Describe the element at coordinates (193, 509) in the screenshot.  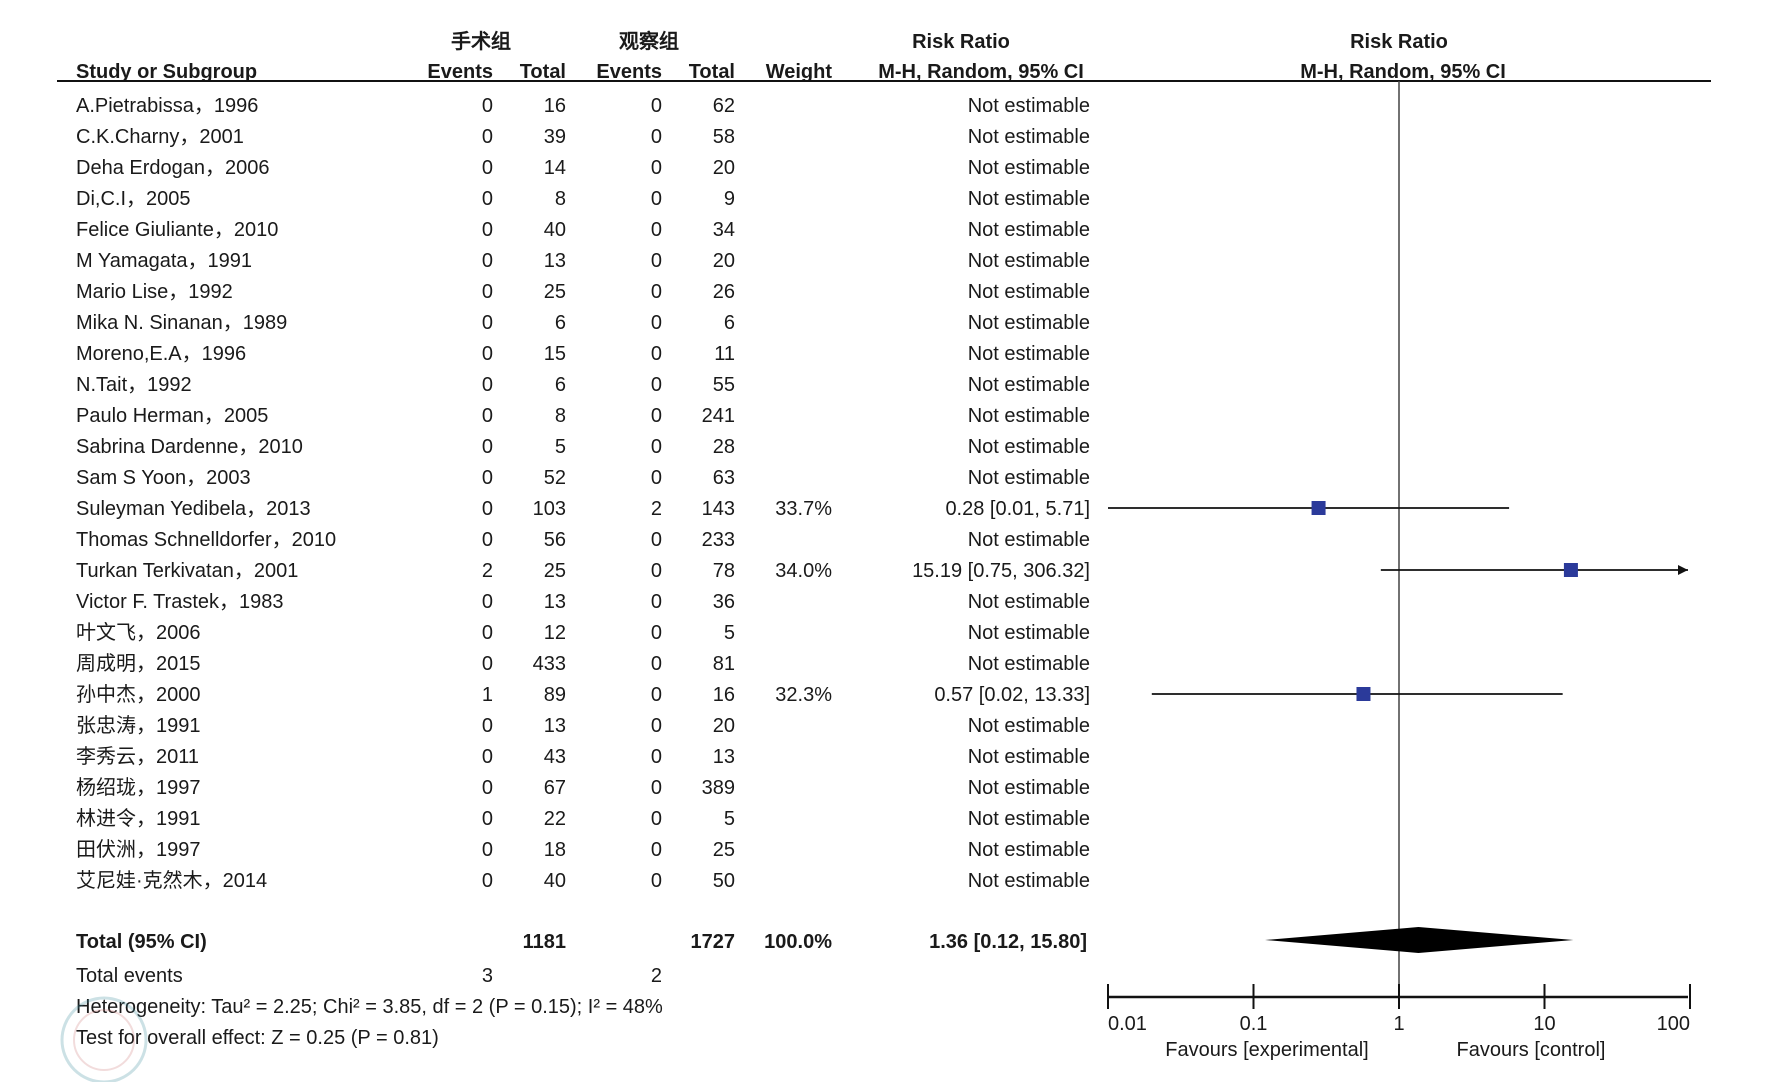
I see `study-name: Suleyman Yedibela，2013` at that location.